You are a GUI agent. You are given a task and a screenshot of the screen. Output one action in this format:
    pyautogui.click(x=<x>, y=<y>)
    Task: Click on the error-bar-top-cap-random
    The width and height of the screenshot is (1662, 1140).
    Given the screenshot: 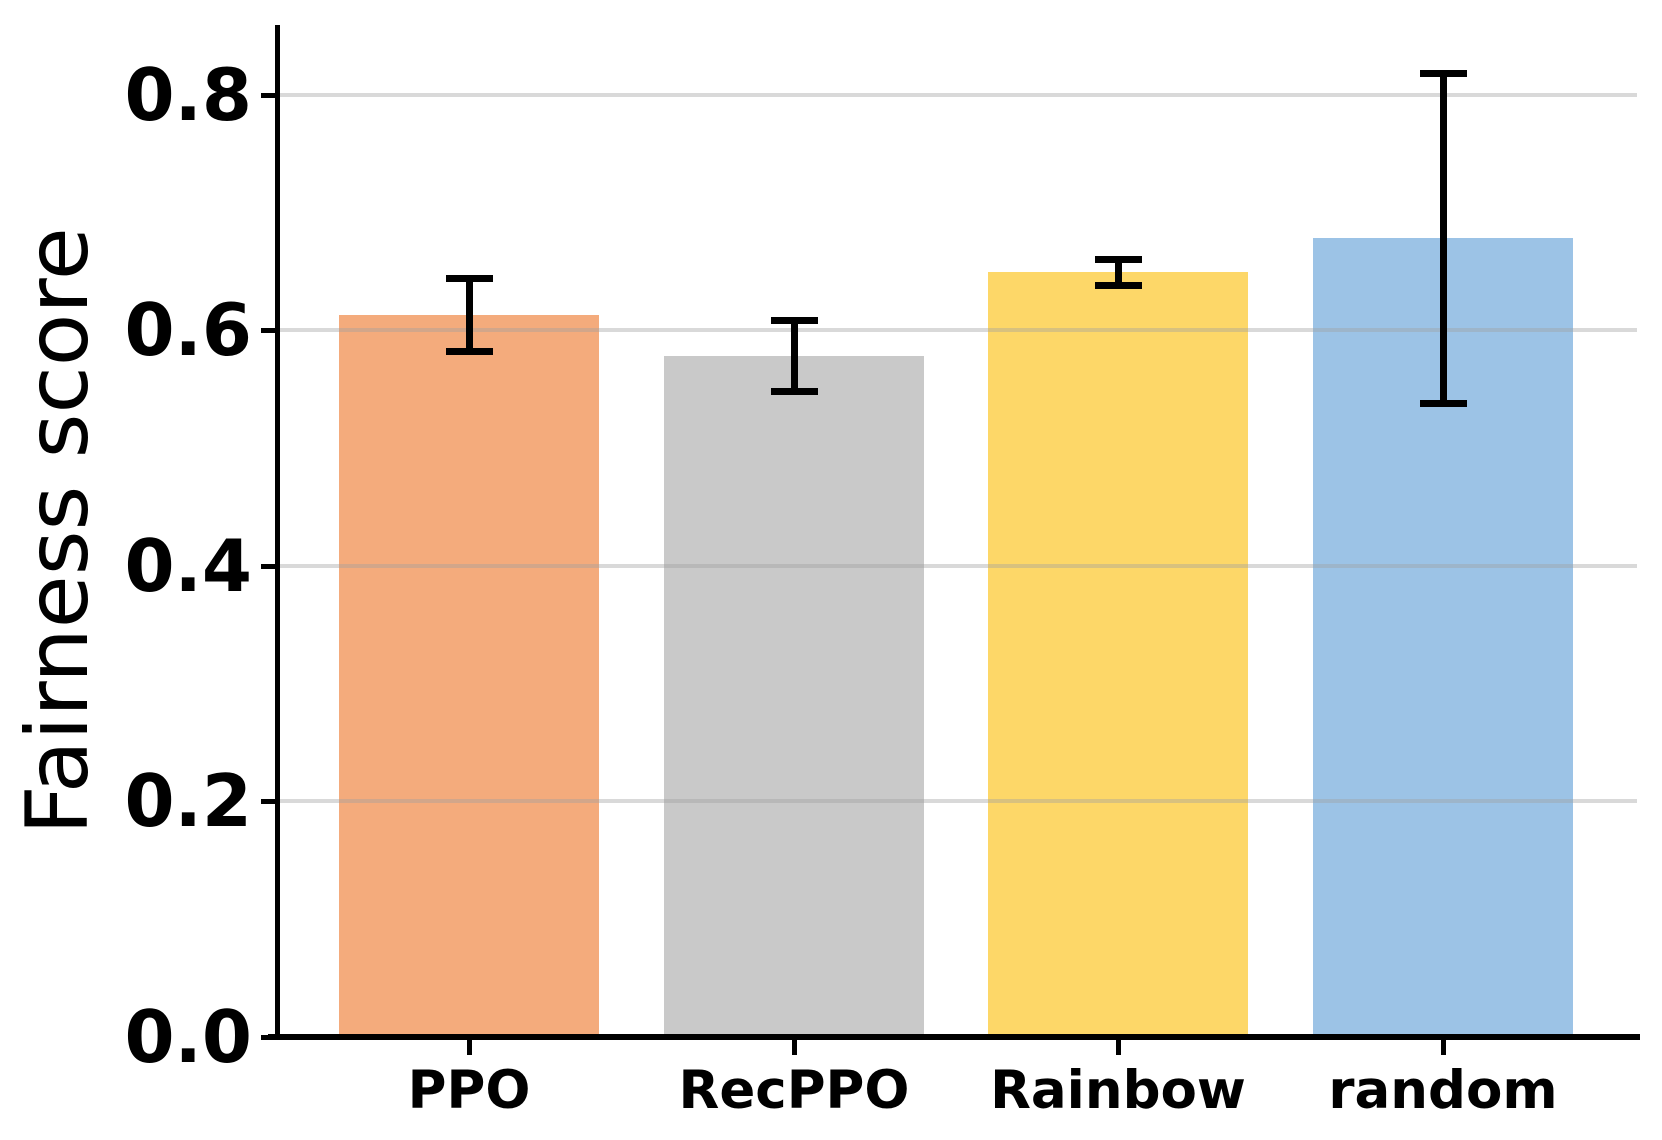 What is the action you would take?
    pyautogui.click(x=1443, y=73)
    